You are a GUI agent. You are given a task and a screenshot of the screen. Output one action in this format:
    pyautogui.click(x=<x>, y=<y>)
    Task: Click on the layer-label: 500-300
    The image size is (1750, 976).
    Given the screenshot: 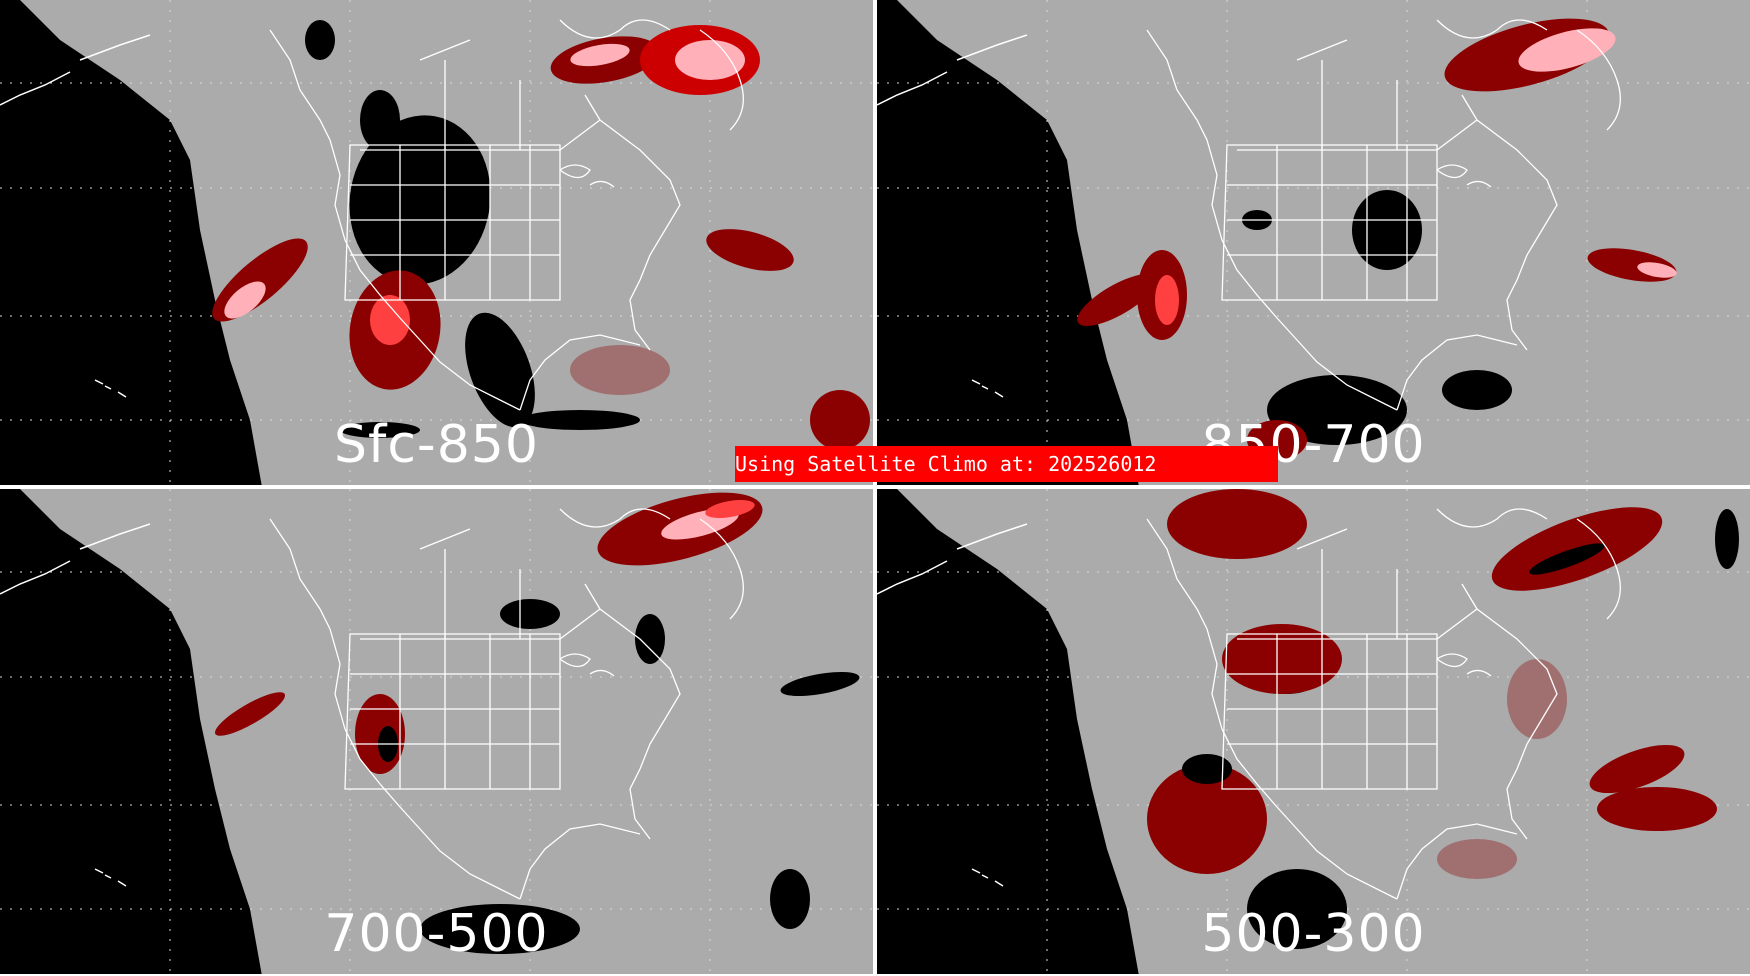 What is the action you would take?
    pyautogui.click(x=1313, y=934)
    